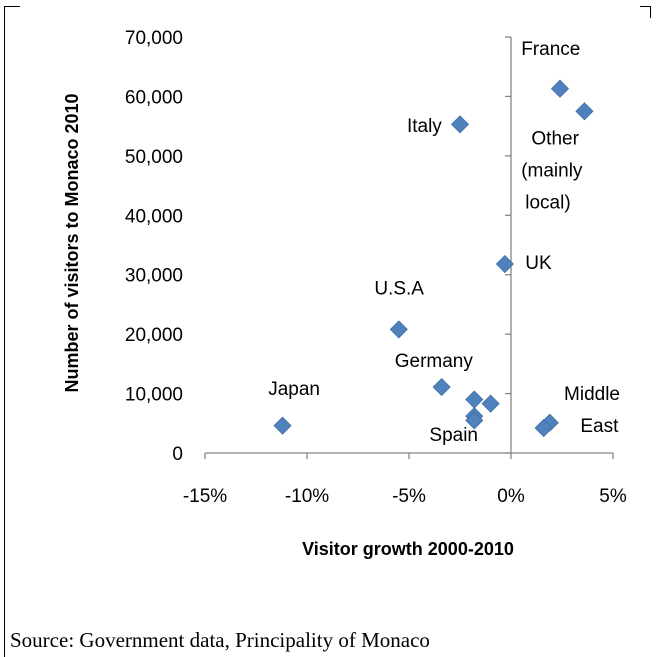 This screenshot has height=657, width=658. What do you see at coordinates (538, 263) in the screenshot?
I see `point-label: UK` at bounding box center [538, 263].